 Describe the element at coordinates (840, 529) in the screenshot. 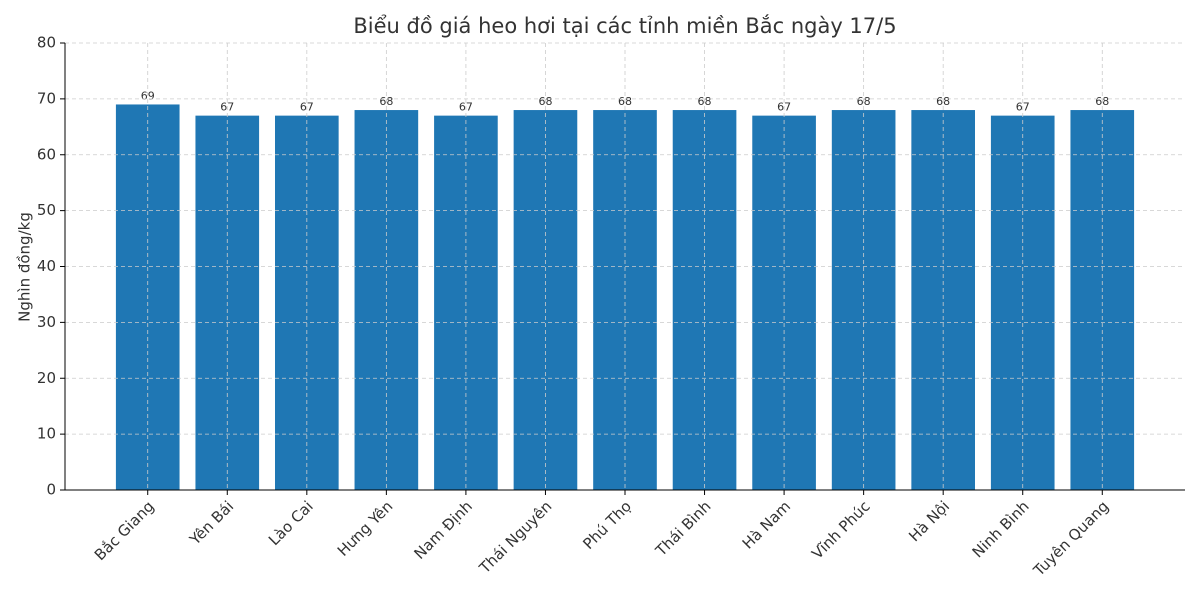

I see `x-tick-label: Vĩnh Phúc` at that location.